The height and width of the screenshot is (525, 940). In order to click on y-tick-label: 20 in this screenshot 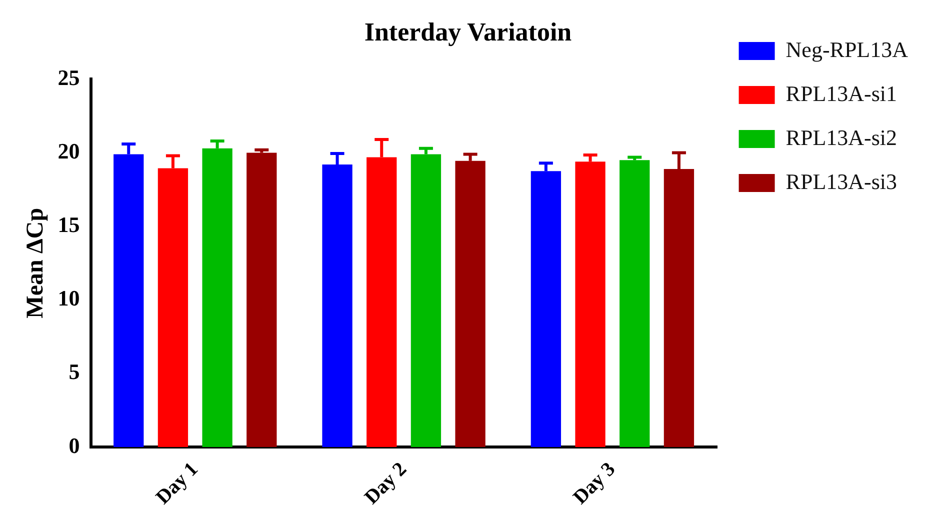, I will do `click(69, 151)`.